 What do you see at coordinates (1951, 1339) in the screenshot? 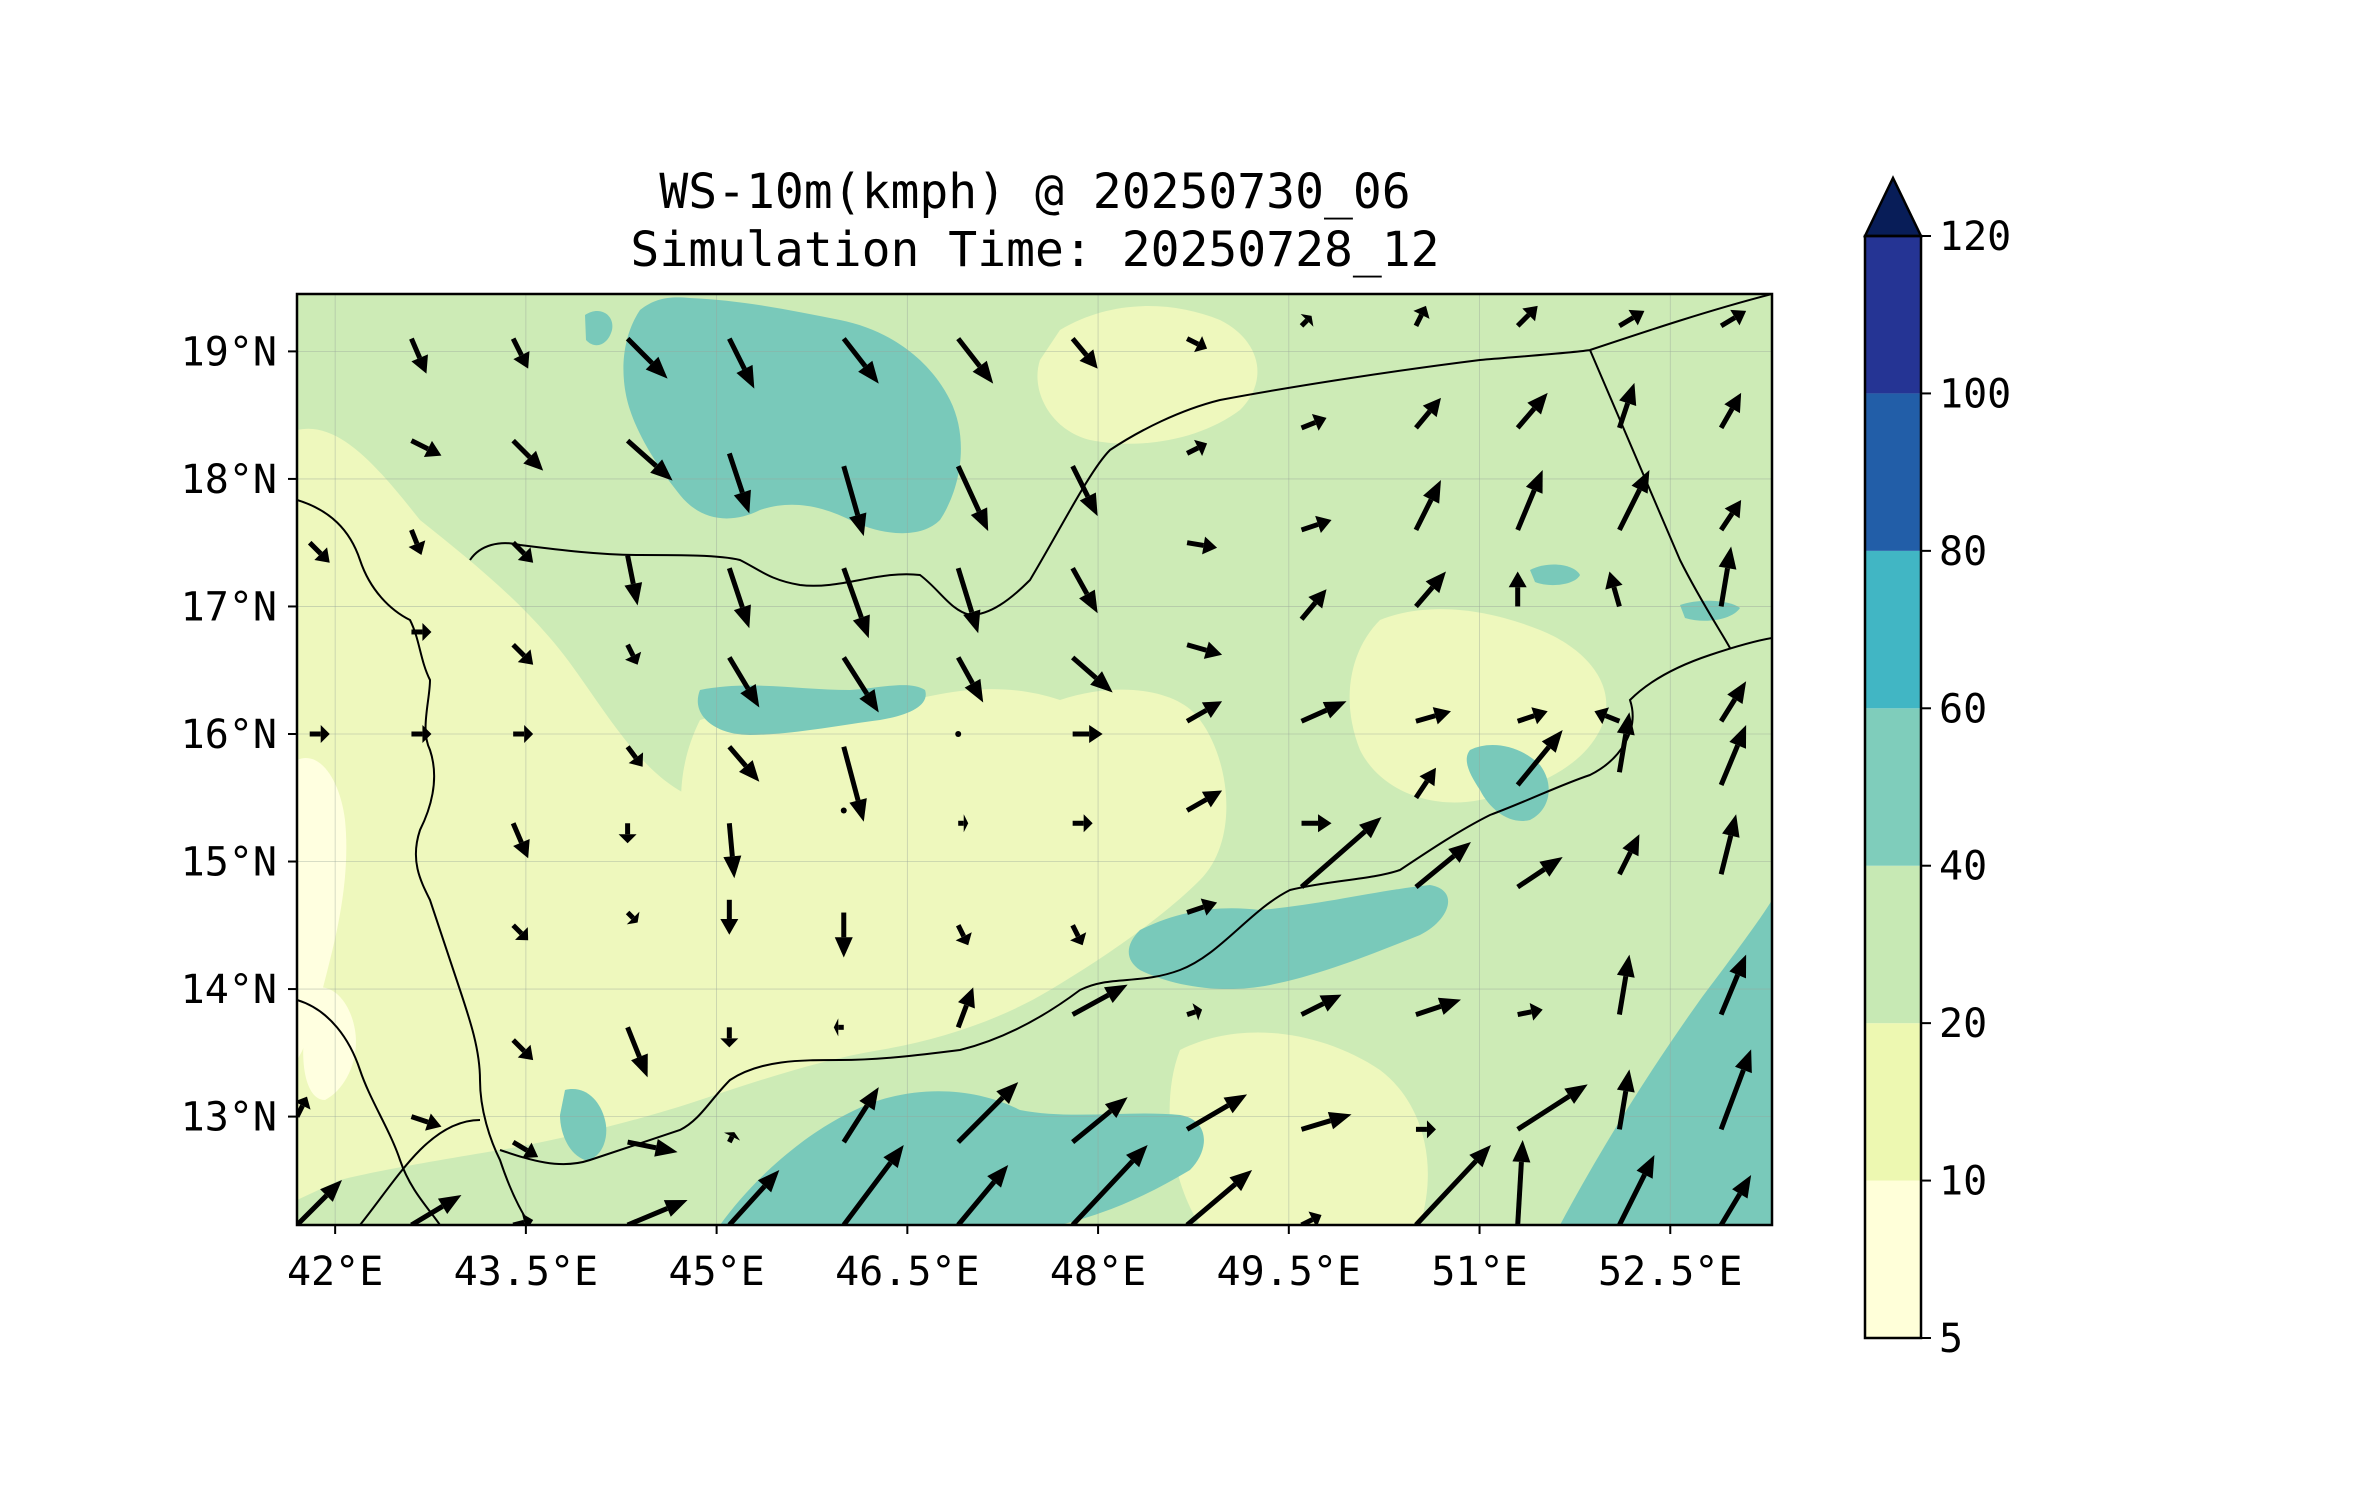
I see `colorbar-tick-label: 5` at bounding box center [1951, 1339].